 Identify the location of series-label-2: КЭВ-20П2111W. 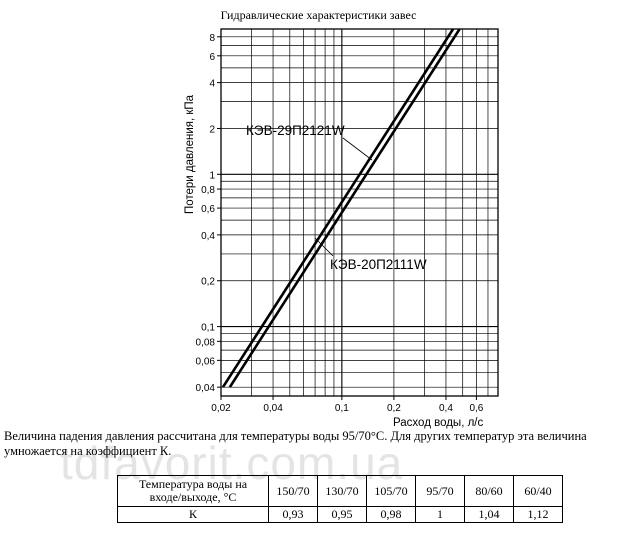
(378, 264).